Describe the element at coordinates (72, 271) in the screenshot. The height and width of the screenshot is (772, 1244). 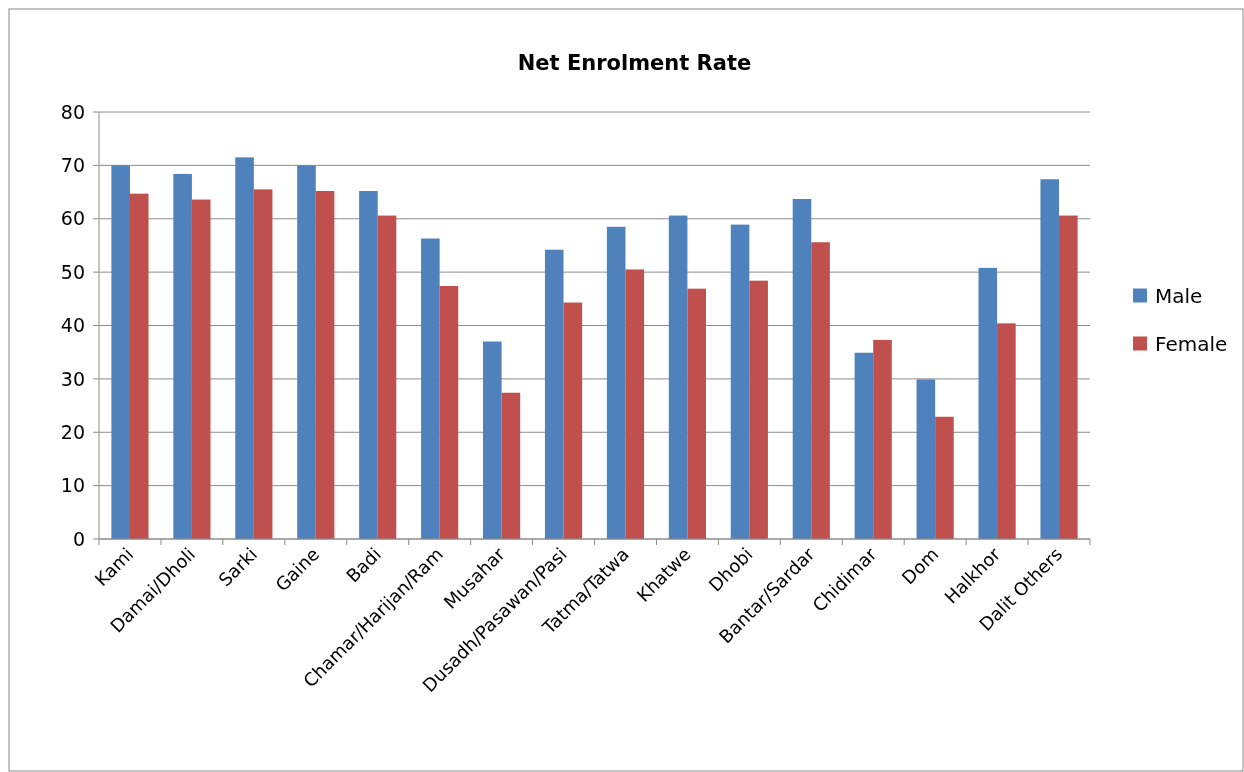
I see `y-tick-label: 50` at that location.